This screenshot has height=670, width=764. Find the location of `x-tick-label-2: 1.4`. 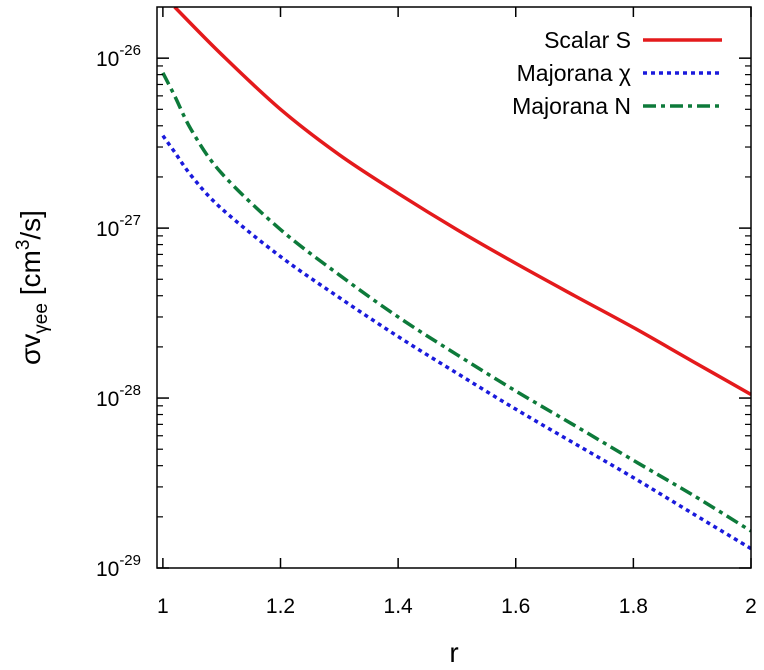

x-tick-label-2: 1.4 is located at coordinates (399, 606).